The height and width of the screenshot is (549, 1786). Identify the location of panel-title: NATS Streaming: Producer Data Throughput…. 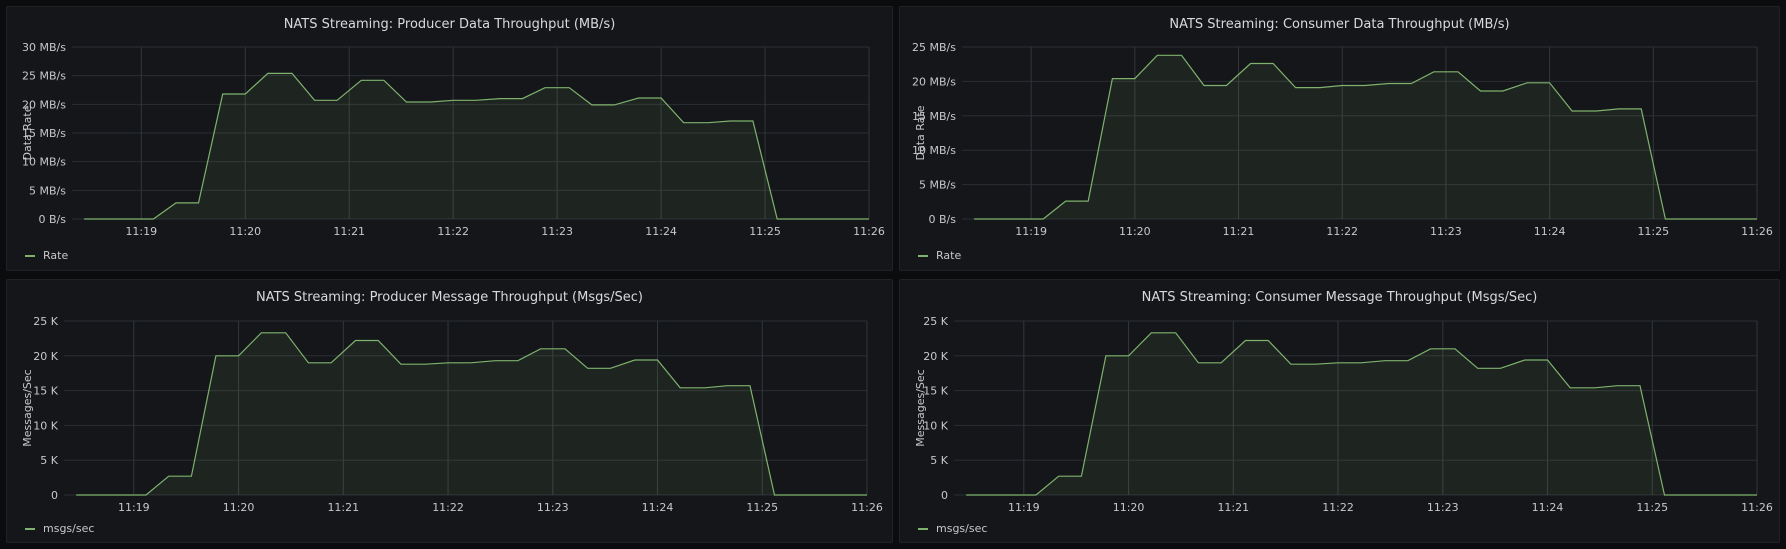
(449, 24).